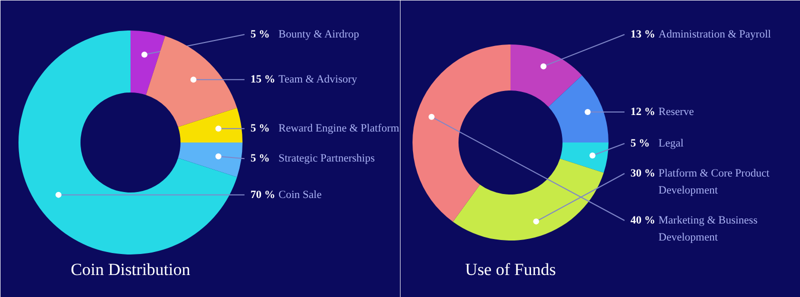 The image size is (800, 297). Describe the element at coordinates (676, 112) in the screenshot. I see `slice-label: Reserve` at that location.